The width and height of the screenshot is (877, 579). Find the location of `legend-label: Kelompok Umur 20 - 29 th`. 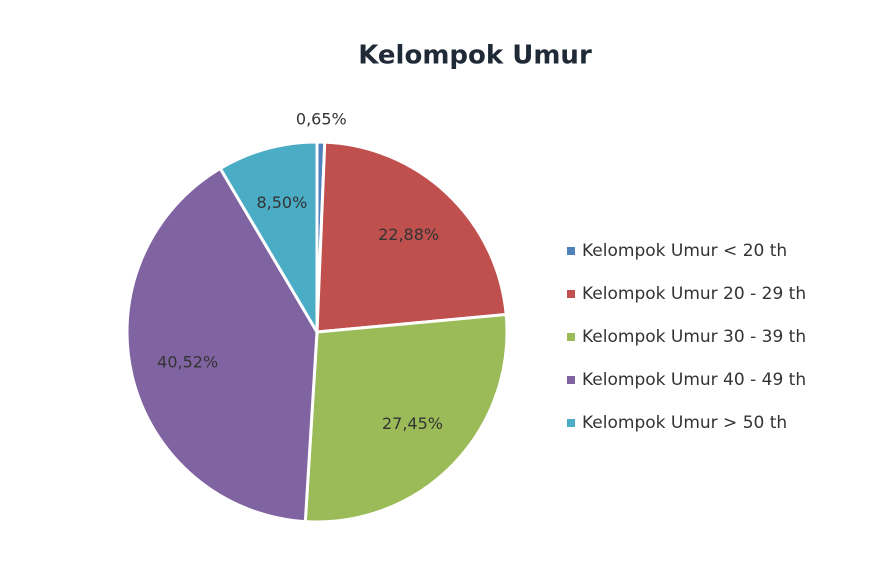

legend-label: Kelompok Umur 20 - 29 th is located at coordinates (694, 294).